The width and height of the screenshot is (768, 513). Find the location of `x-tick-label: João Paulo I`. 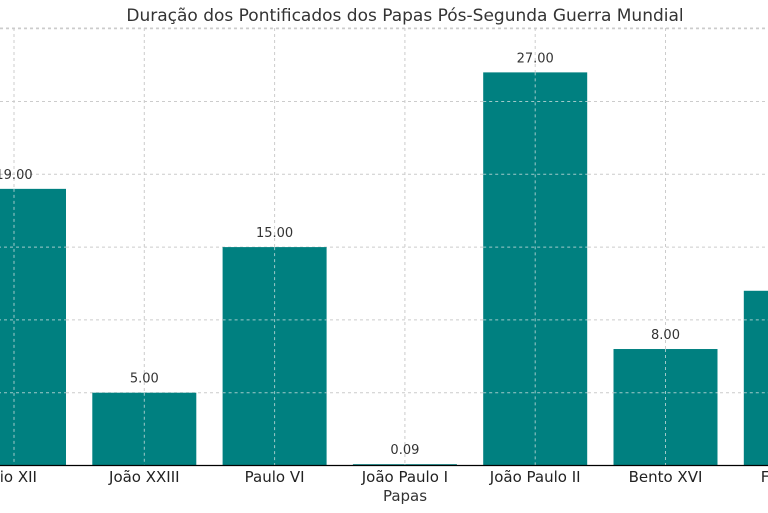

x-tick-label: João Paulo I is located at coordinates (404, 477).